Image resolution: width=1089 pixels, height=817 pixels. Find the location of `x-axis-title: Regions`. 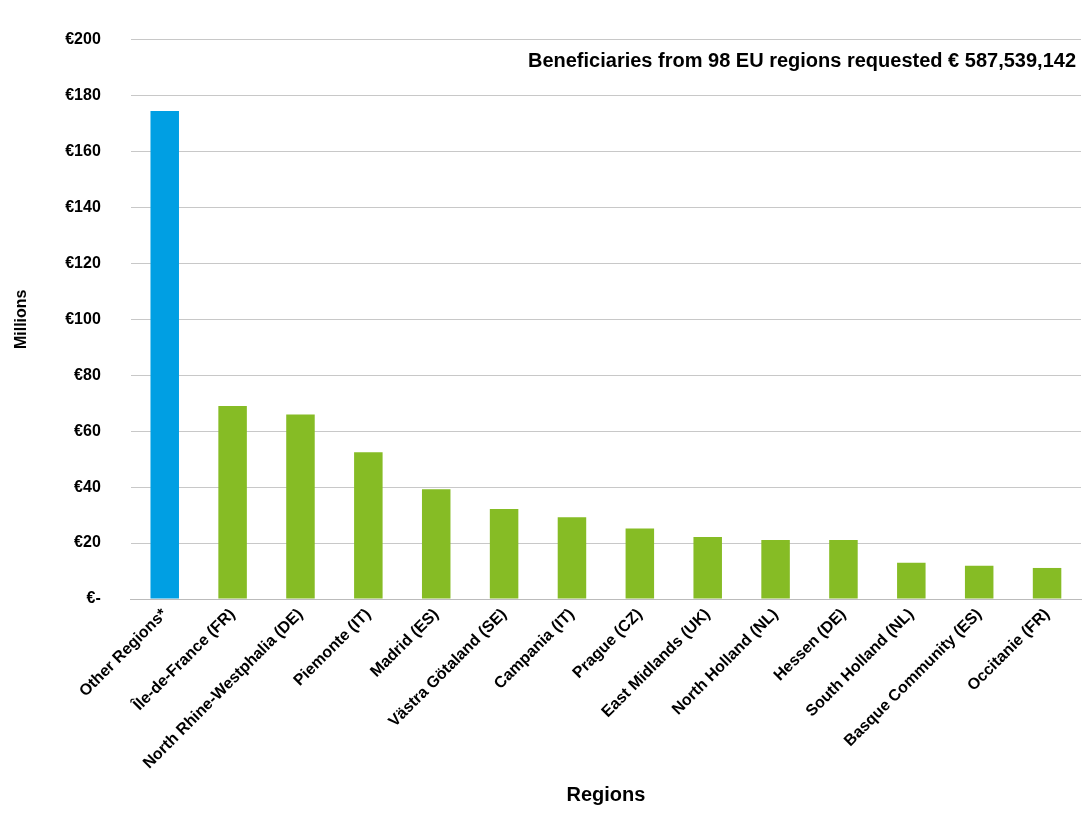

x-axis-title: Regions is located at coordinates (606, 793).